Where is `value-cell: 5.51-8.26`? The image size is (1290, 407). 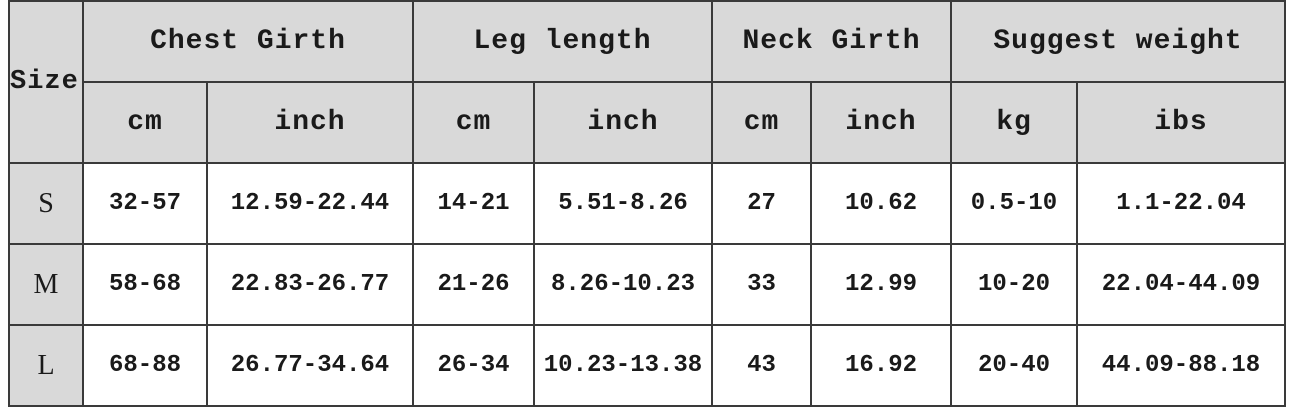
value-cell: 5.51-8.26 is located at coordinates (623, 203).